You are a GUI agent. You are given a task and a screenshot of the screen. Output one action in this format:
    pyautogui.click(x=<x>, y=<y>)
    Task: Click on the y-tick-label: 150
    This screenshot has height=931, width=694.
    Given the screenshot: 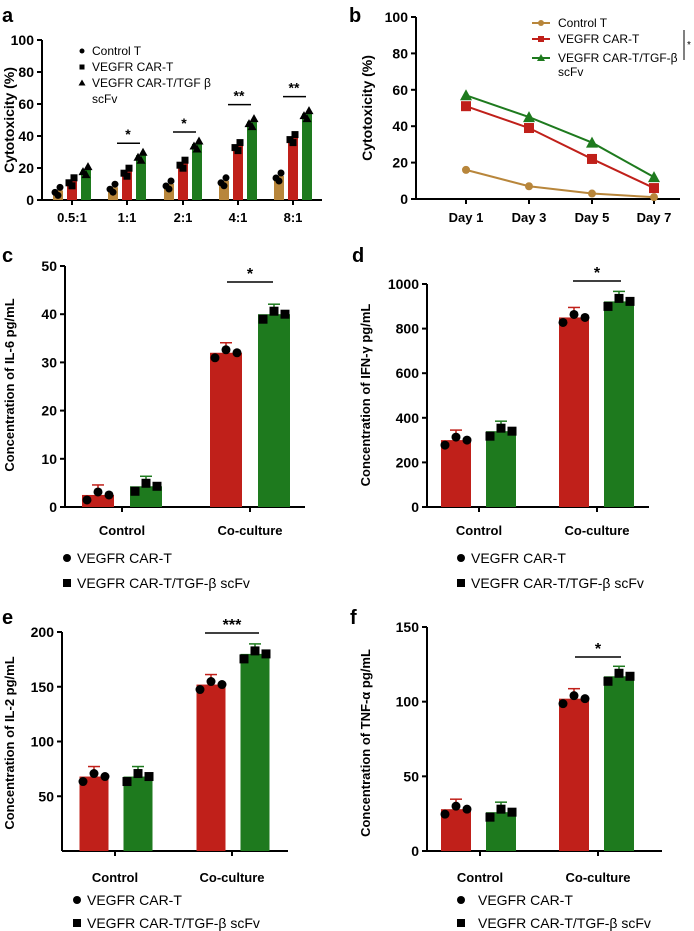 What is the action you would take?
    pyautogui.click(x=43, y=687)
    